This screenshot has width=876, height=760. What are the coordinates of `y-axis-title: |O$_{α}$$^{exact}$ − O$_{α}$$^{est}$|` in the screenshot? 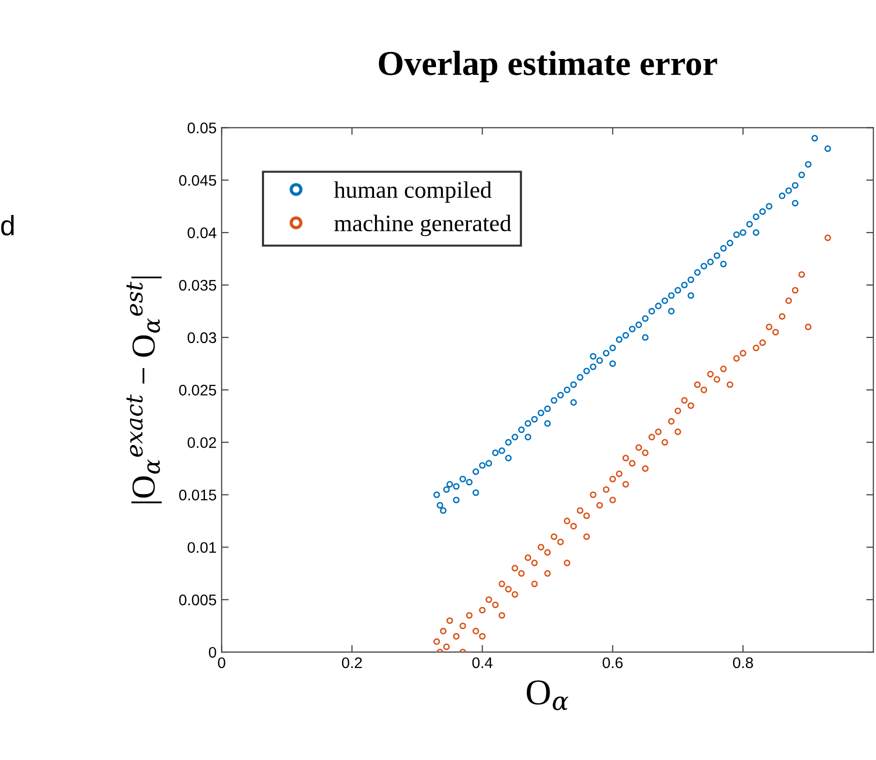 It's located at (144, 390).